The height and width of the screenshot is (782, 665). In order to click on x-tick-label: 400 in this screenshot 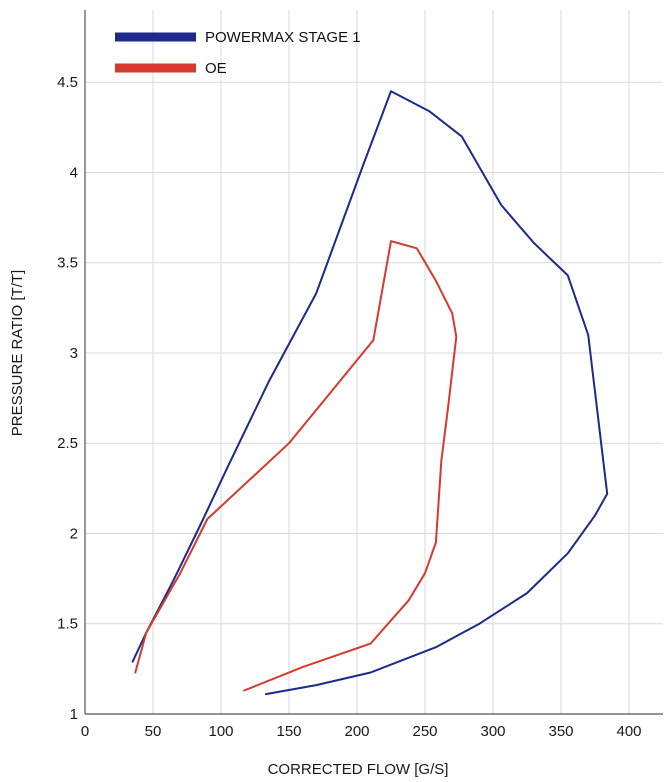, I will do `click(628, 731)`.